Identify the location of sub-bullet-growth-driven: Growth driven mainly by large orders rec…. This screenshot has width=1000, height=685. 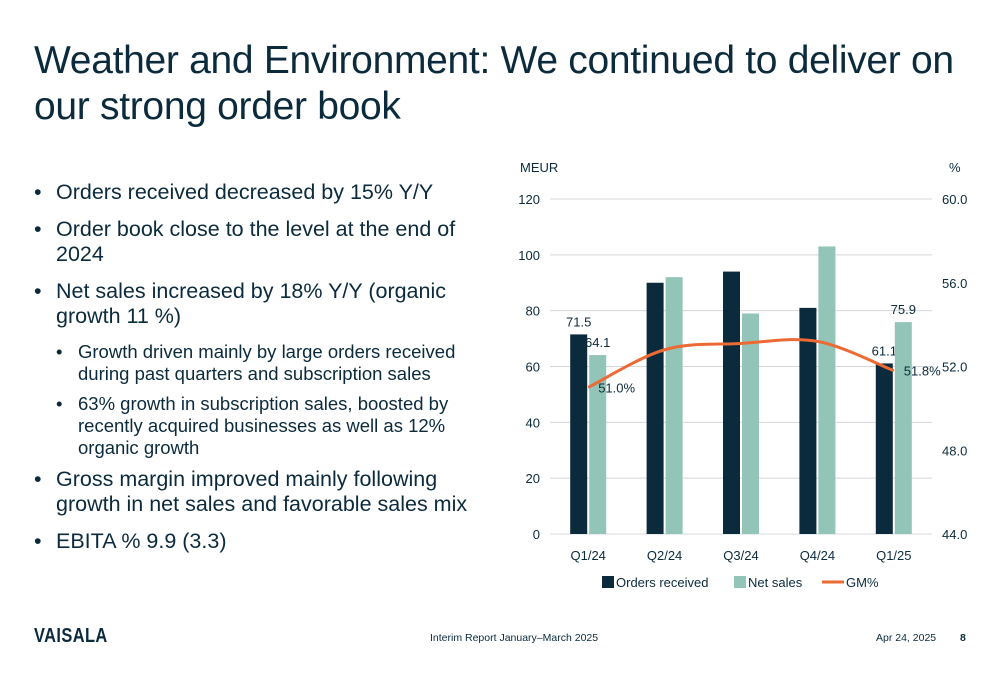
(264, 363).